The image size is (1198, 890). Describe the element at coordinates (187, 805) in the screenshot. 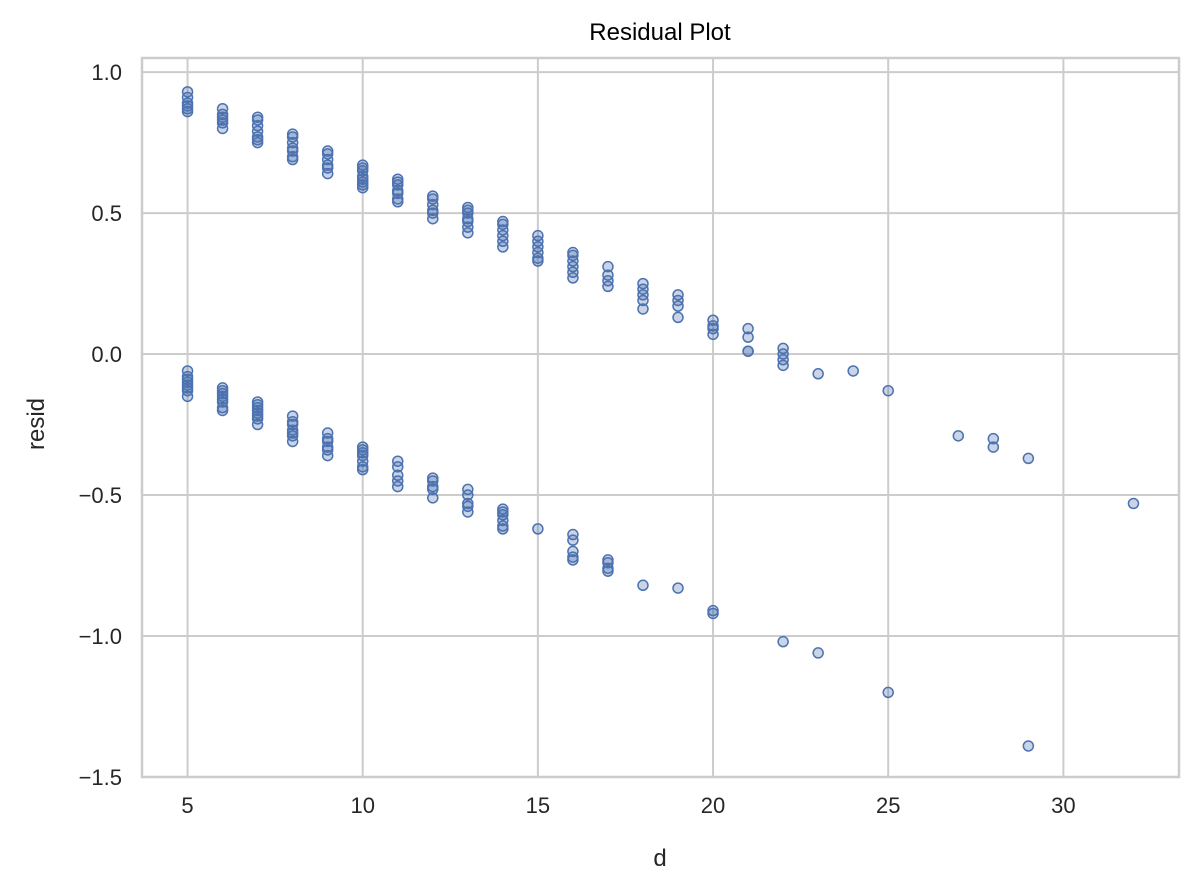

I see `x-tick-label: 5` at that location.